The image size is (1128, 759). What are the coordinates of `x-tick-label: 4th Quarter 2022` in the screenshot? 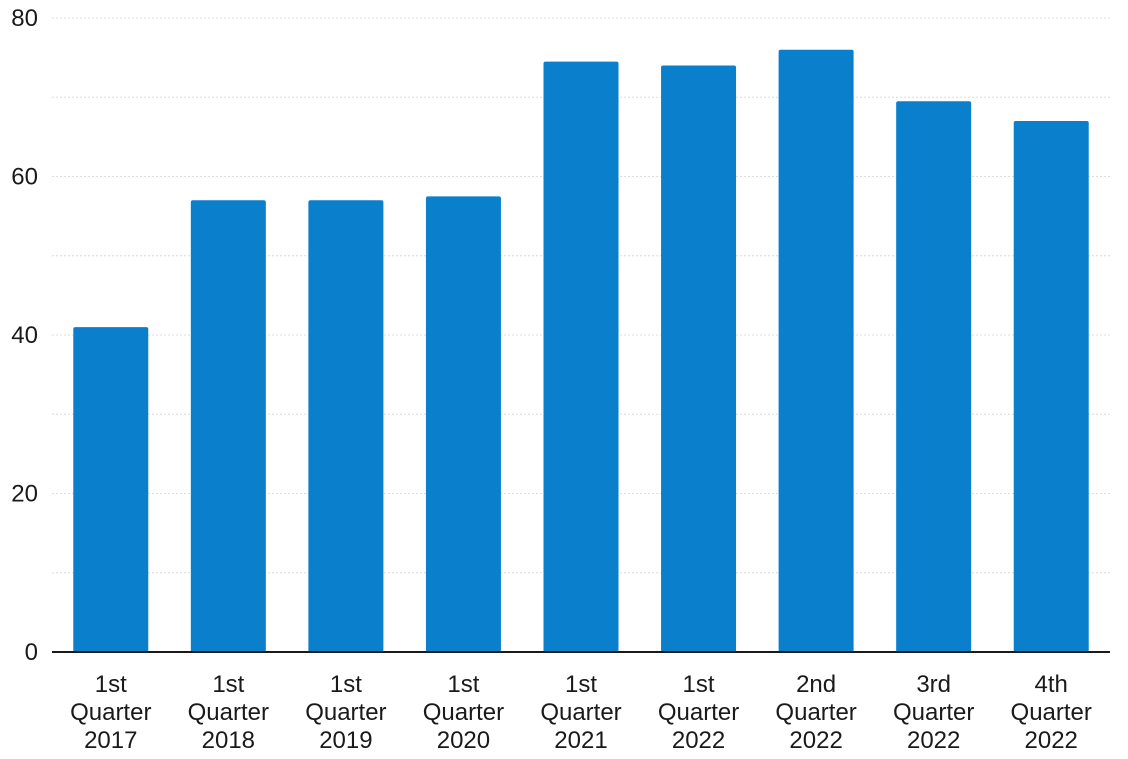 It's located at (1051, 712).